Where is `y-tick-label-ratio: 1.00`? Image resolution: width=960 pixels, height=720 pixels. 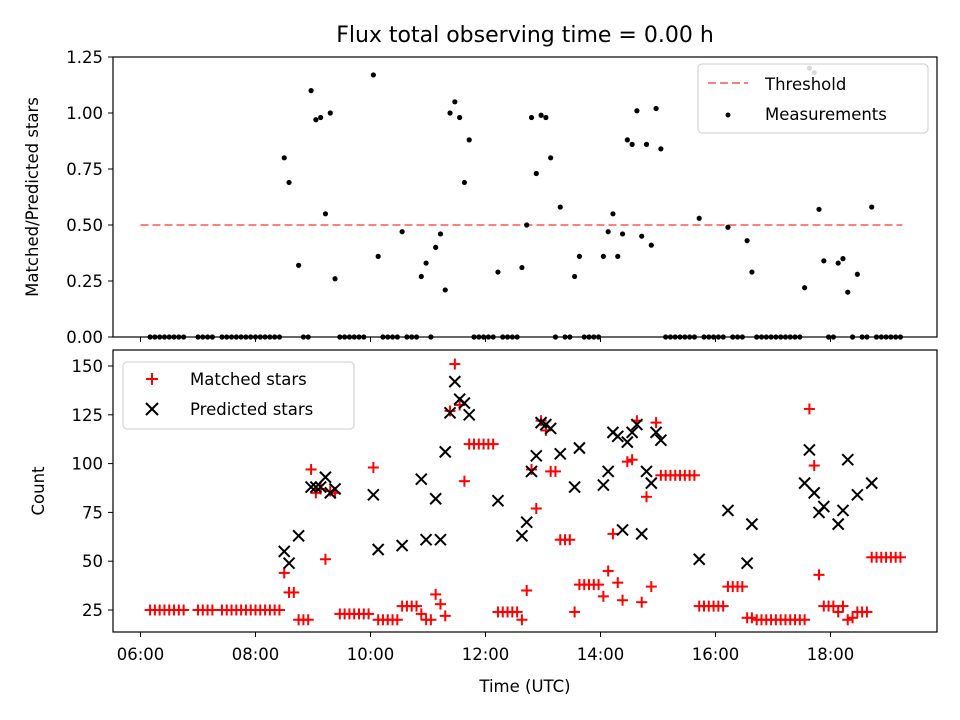
y-tick-label-ratio: 1.00 is located at coordinates (84, 113).